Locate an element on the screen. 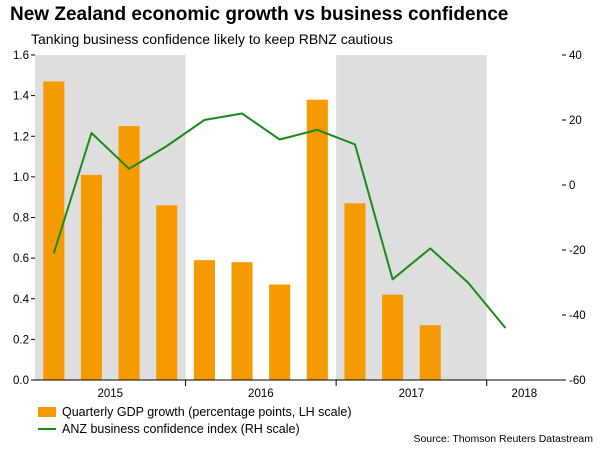  left-tick-label: 1.4 is located at coordinates (21, 97).